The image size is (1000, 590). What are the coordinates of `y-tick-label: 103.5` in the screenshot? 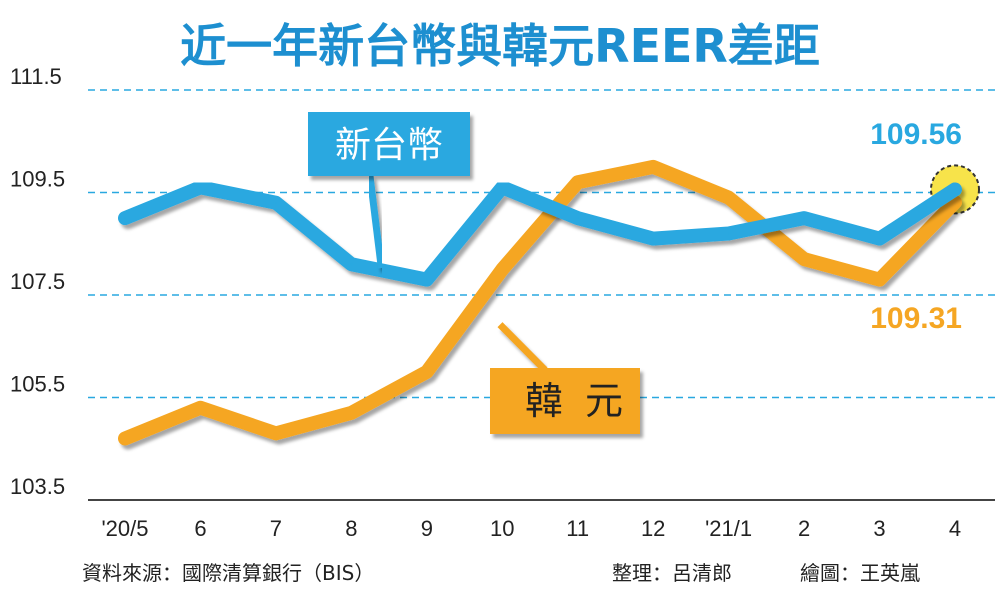 It's located at (37, 486).